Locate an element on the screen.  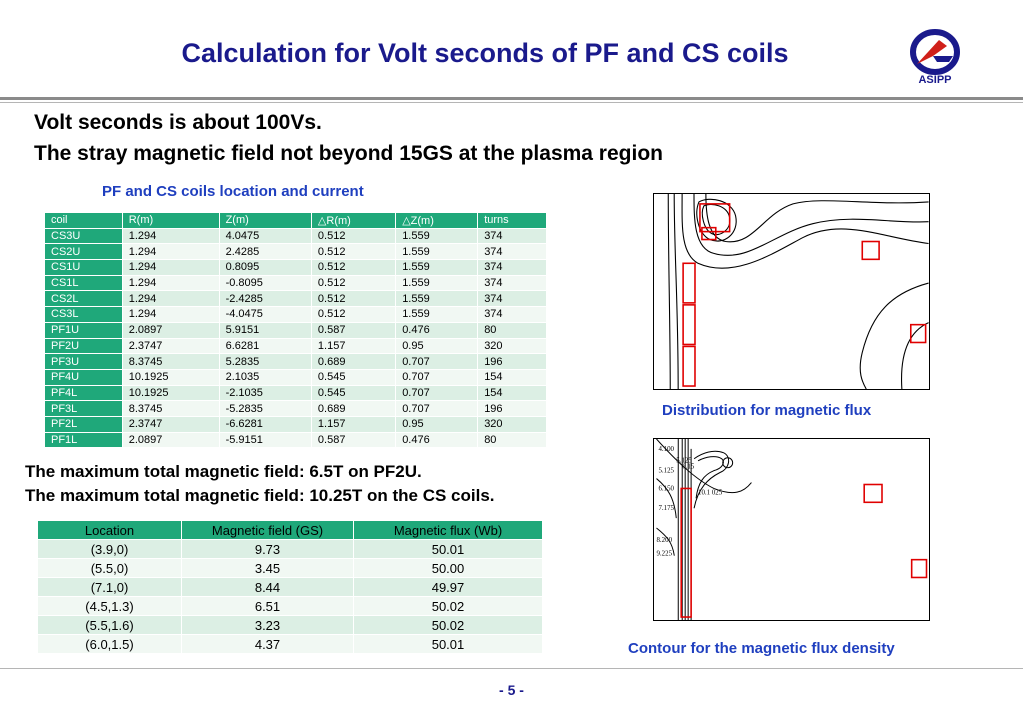
table-cell: 4.37 is located at coordinates (267, 644).